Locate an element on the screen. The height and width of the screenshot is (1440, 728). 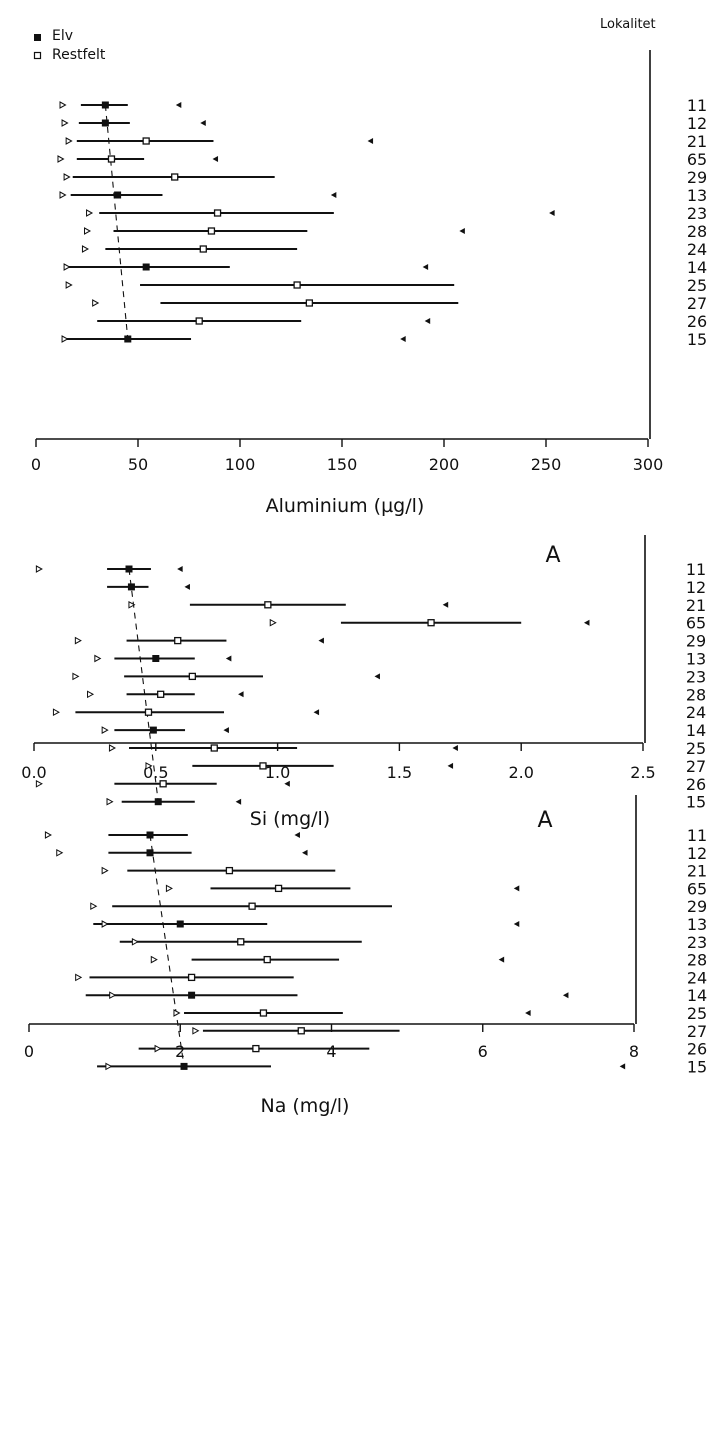
x-axis-label: Aluminium (µg/l) is located at coordinates (345, 506).